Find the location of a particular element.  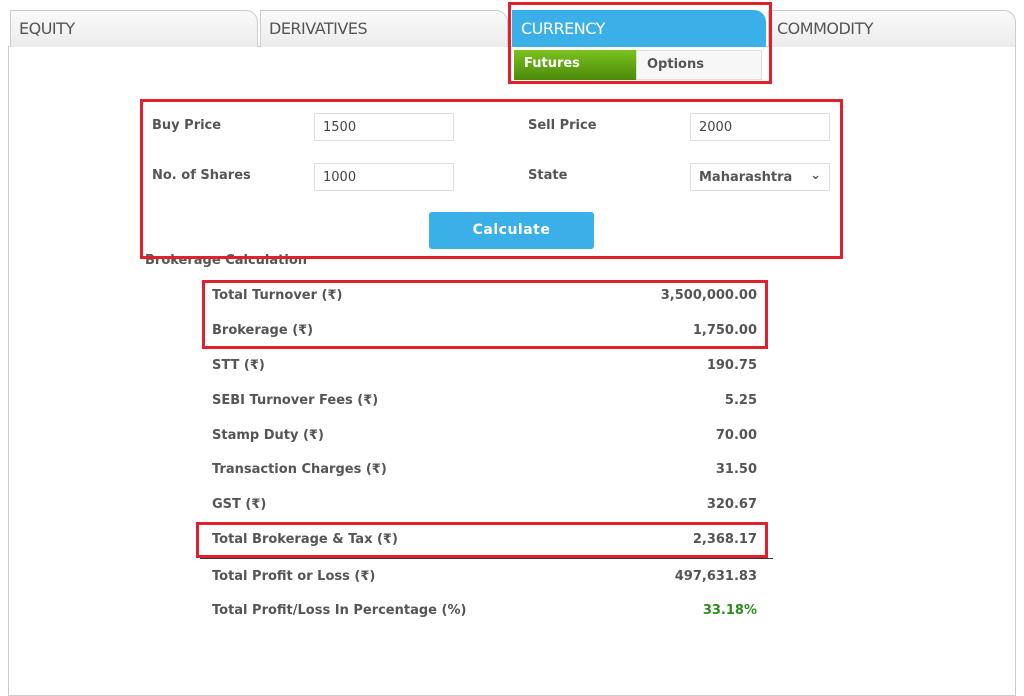

result-label: STT (₹) is located at coordinates (238, 365).